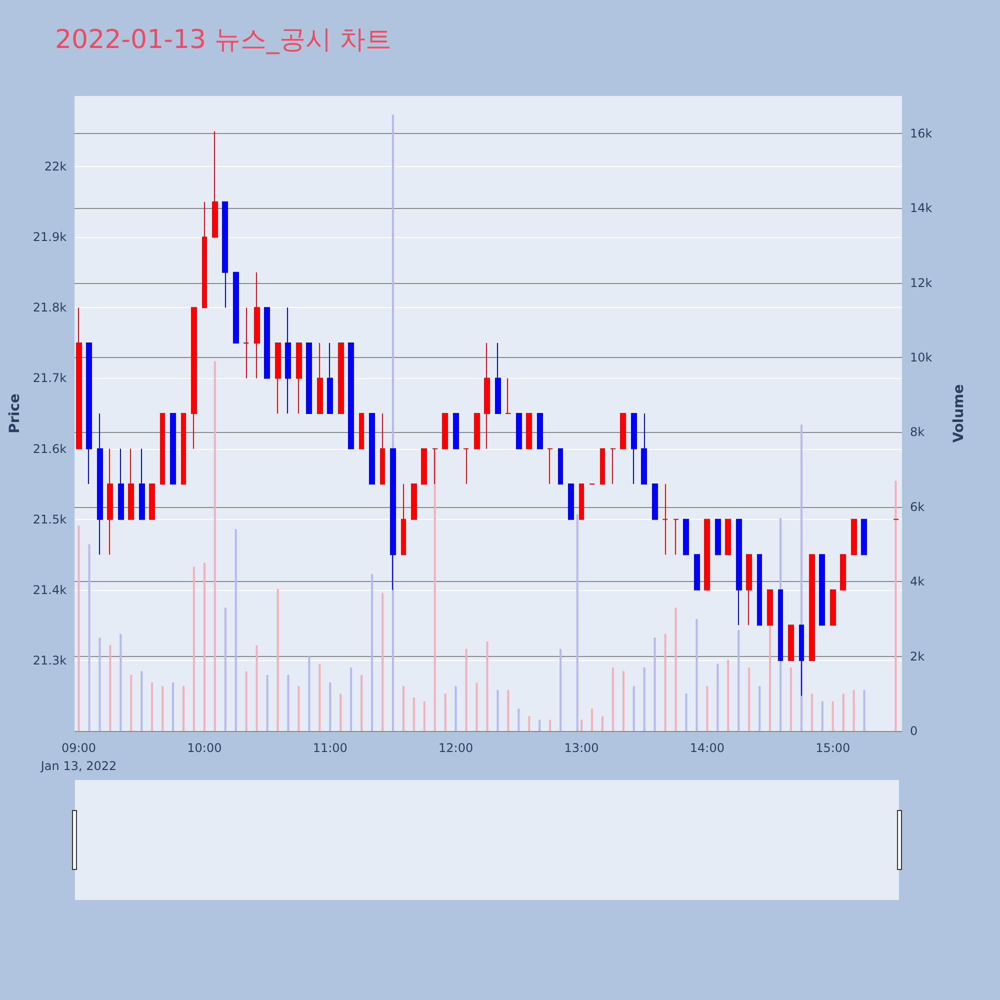 Image resolution: width=1000 pixels, height=1000 pixels. What do you see at coordinates (921, 133) in the screenshot?
I see `y2-tick-label: 16k` at bounding box center [921, 133].